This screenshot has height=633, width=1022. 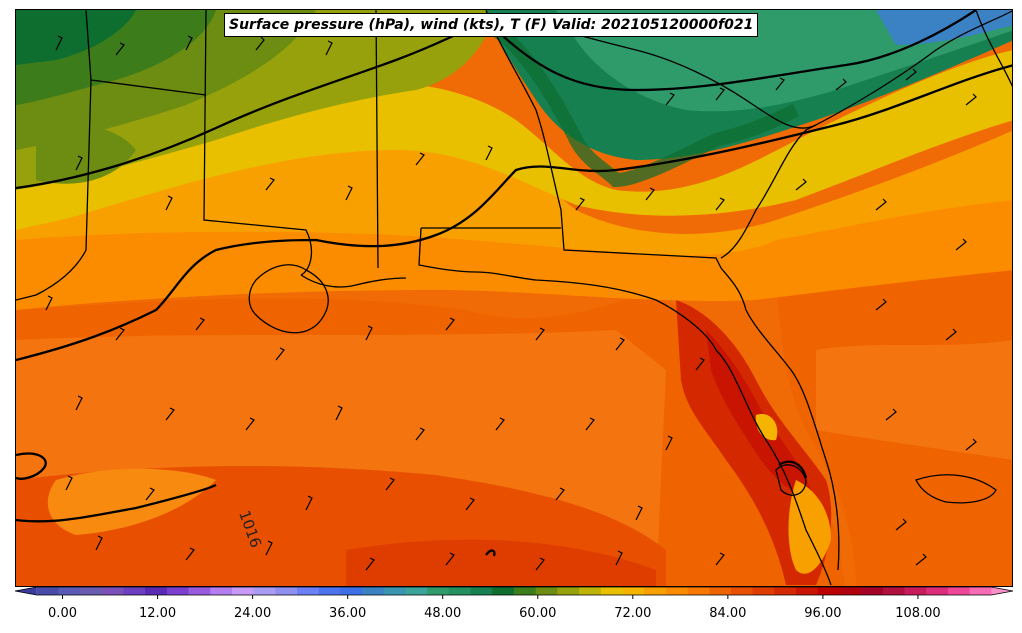 I want to click on colorbar, so click(x=514, y=592).